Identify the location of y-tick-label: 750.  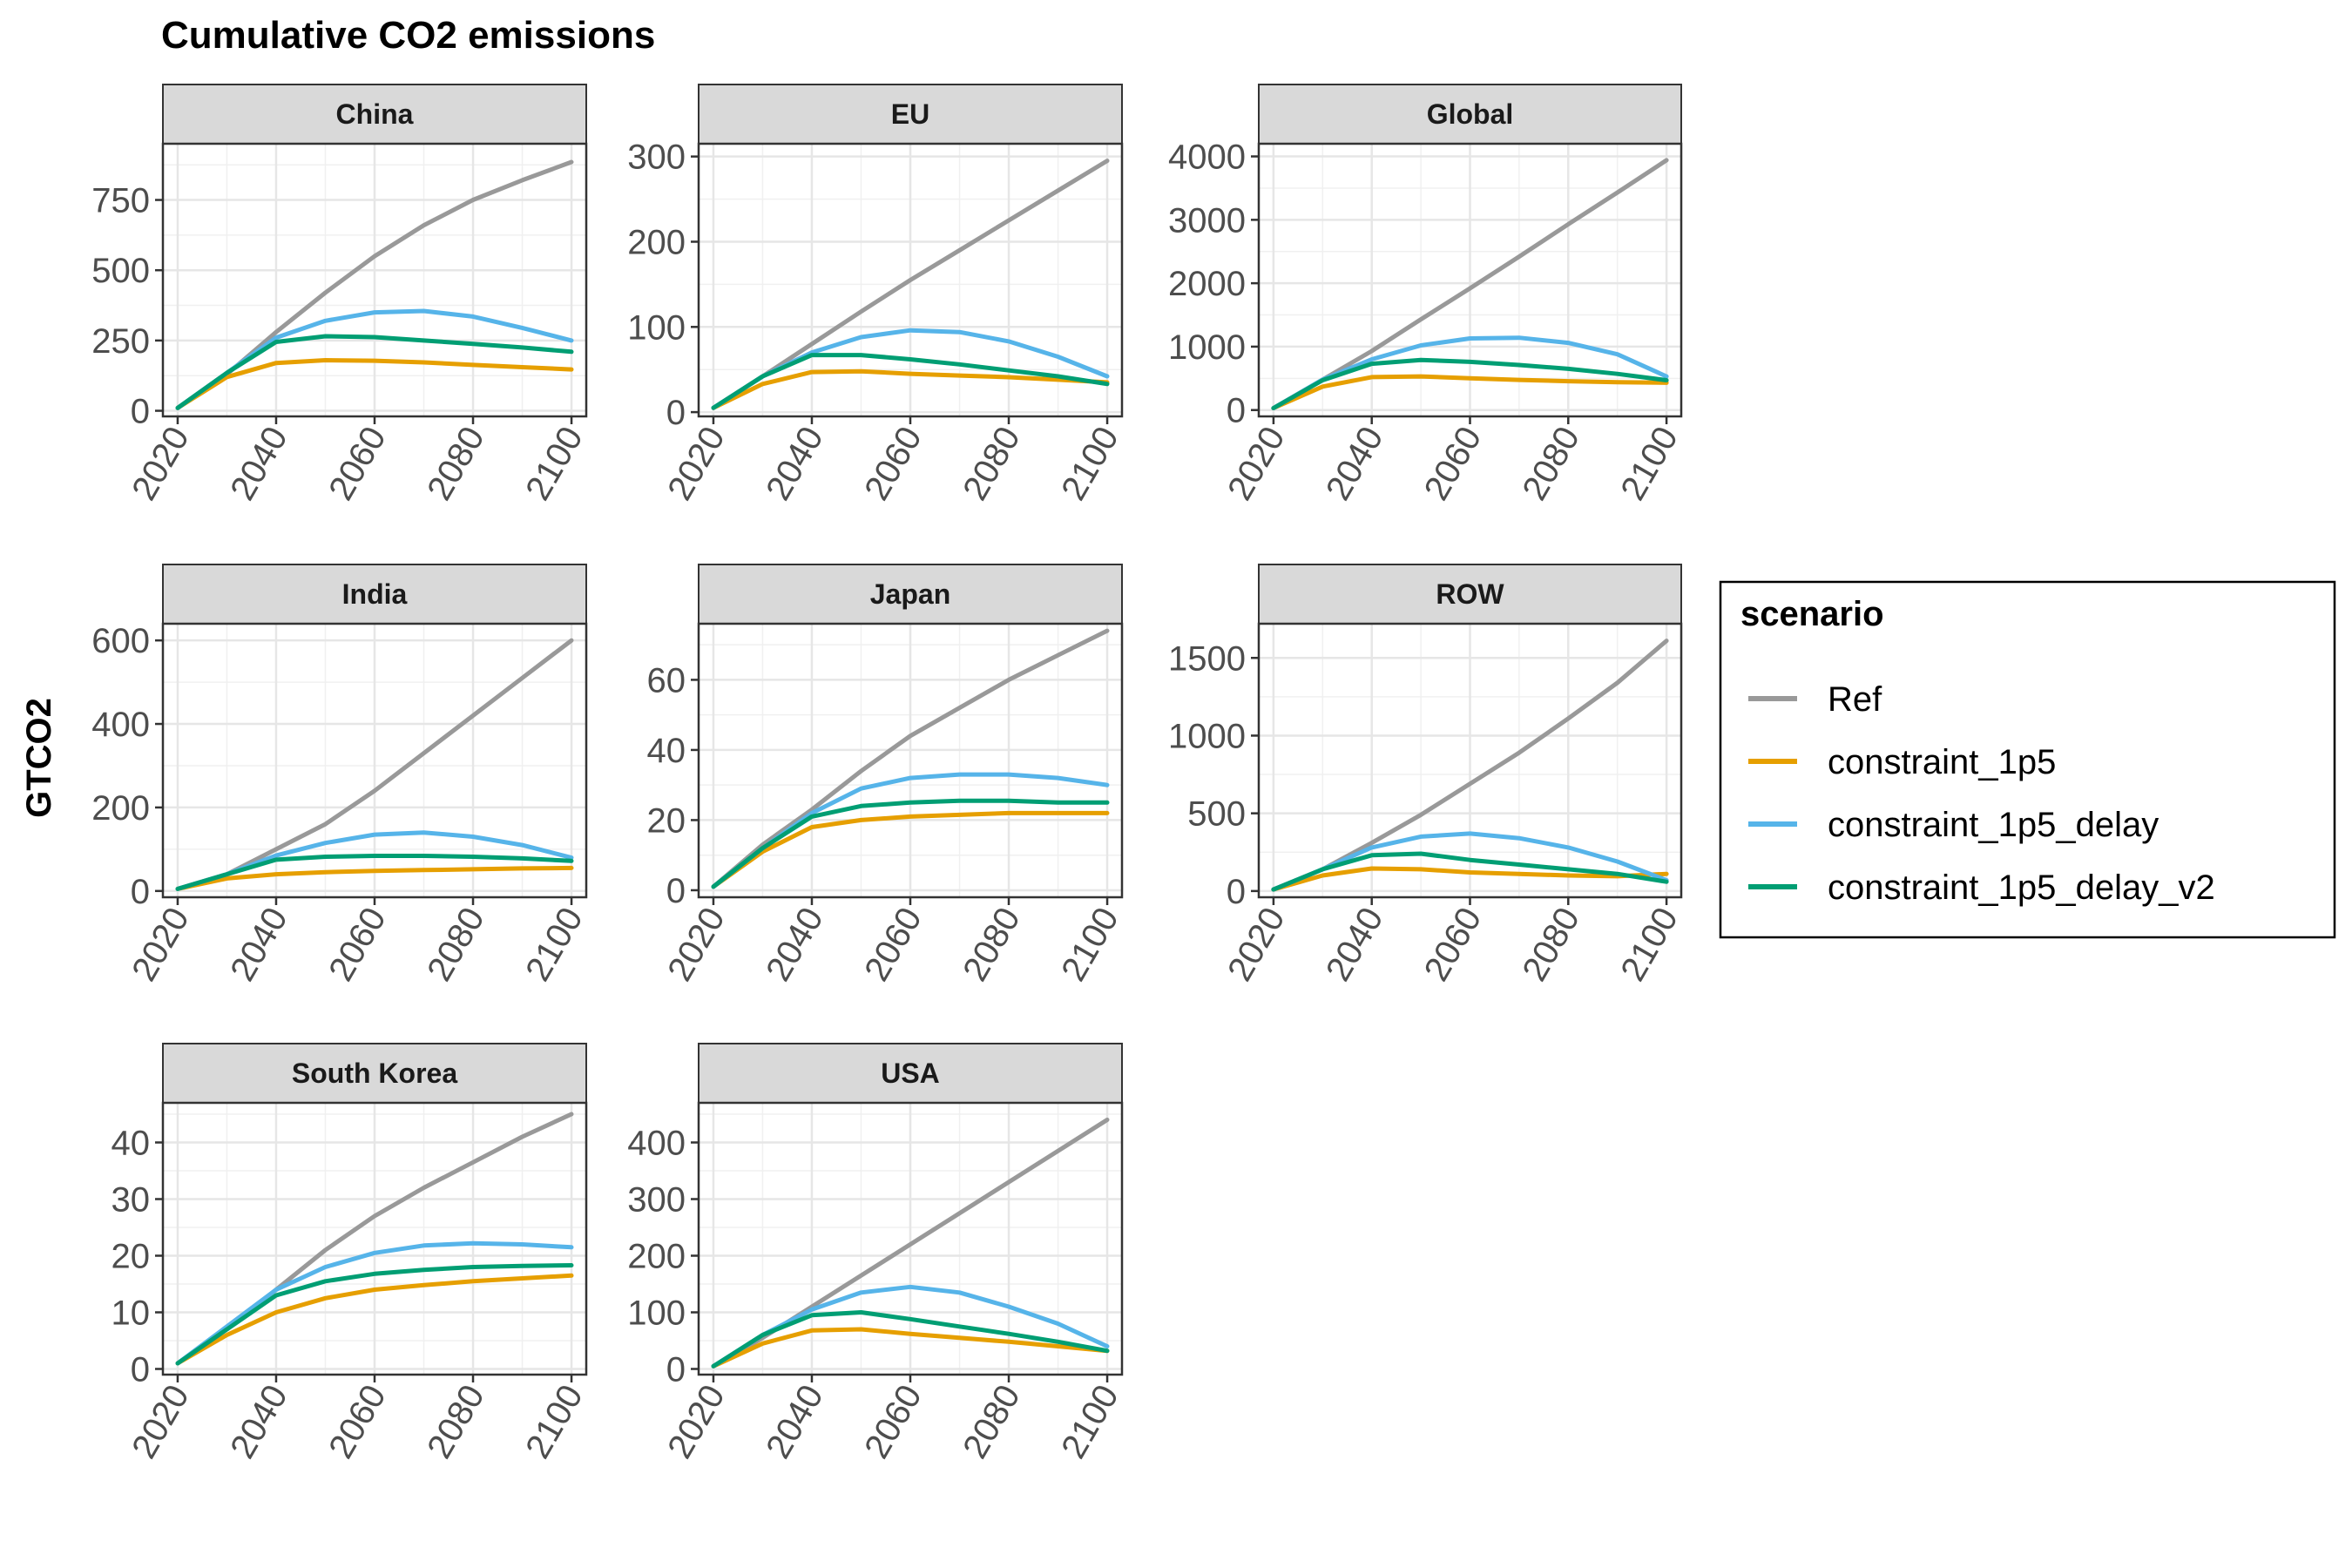
(120, 201).